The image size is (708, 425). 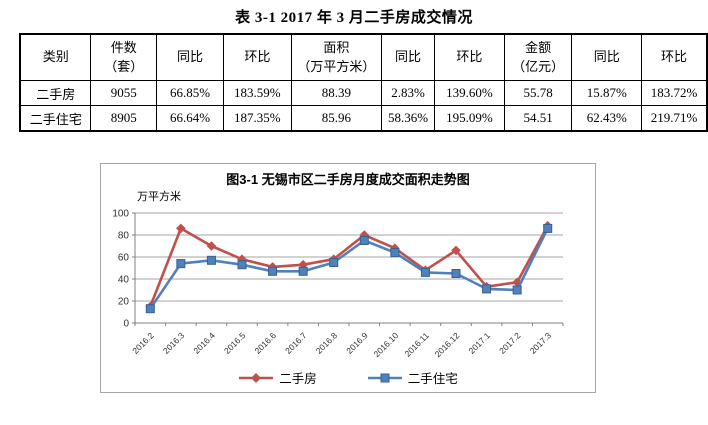 I want to click on y-tick-label: 40, so click(x=124, y=280).